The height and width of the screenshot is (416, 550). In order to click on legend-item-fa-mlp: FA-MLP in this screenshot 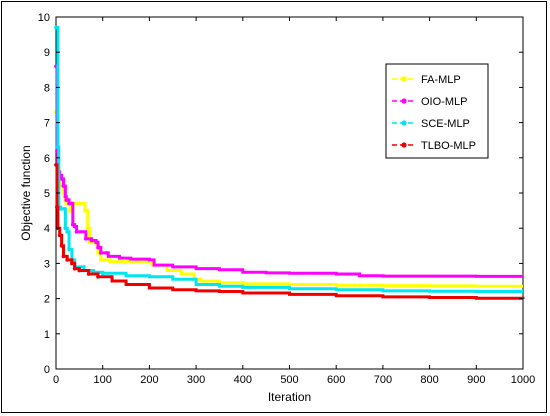, I will do `click(426, 80)`.